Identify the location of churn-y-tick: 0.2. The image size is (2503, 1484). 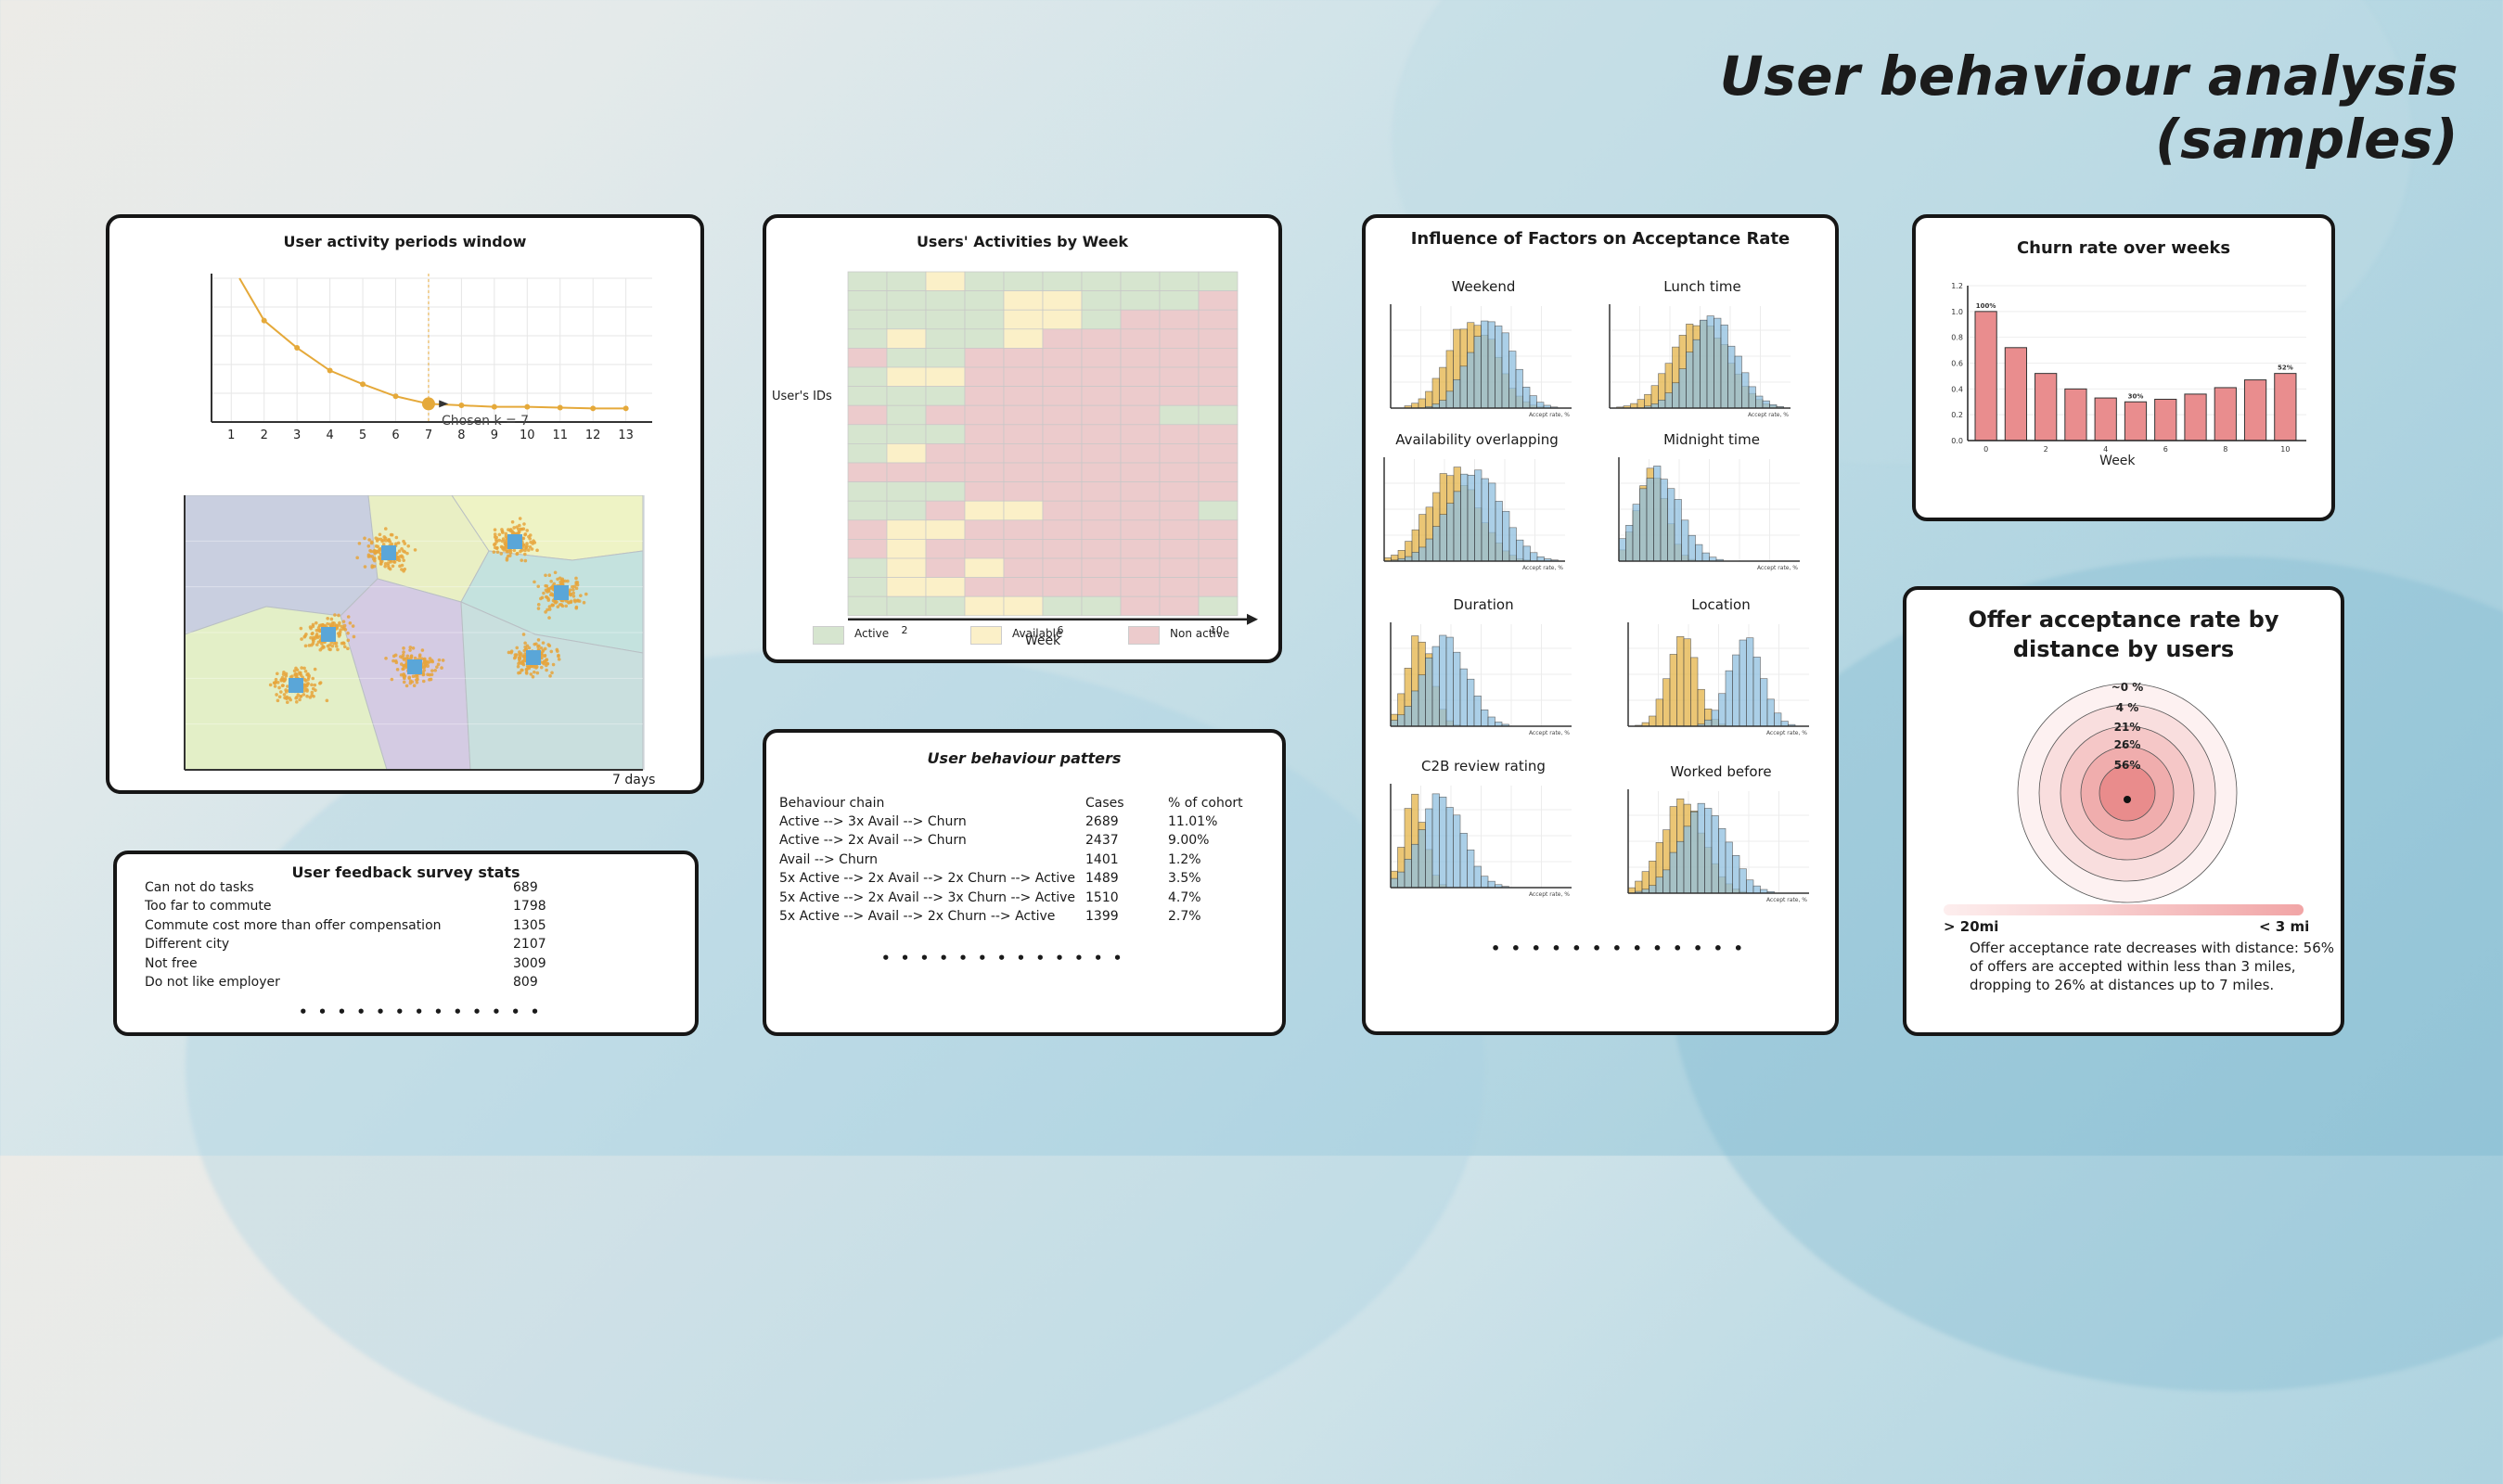
(1957, 415).